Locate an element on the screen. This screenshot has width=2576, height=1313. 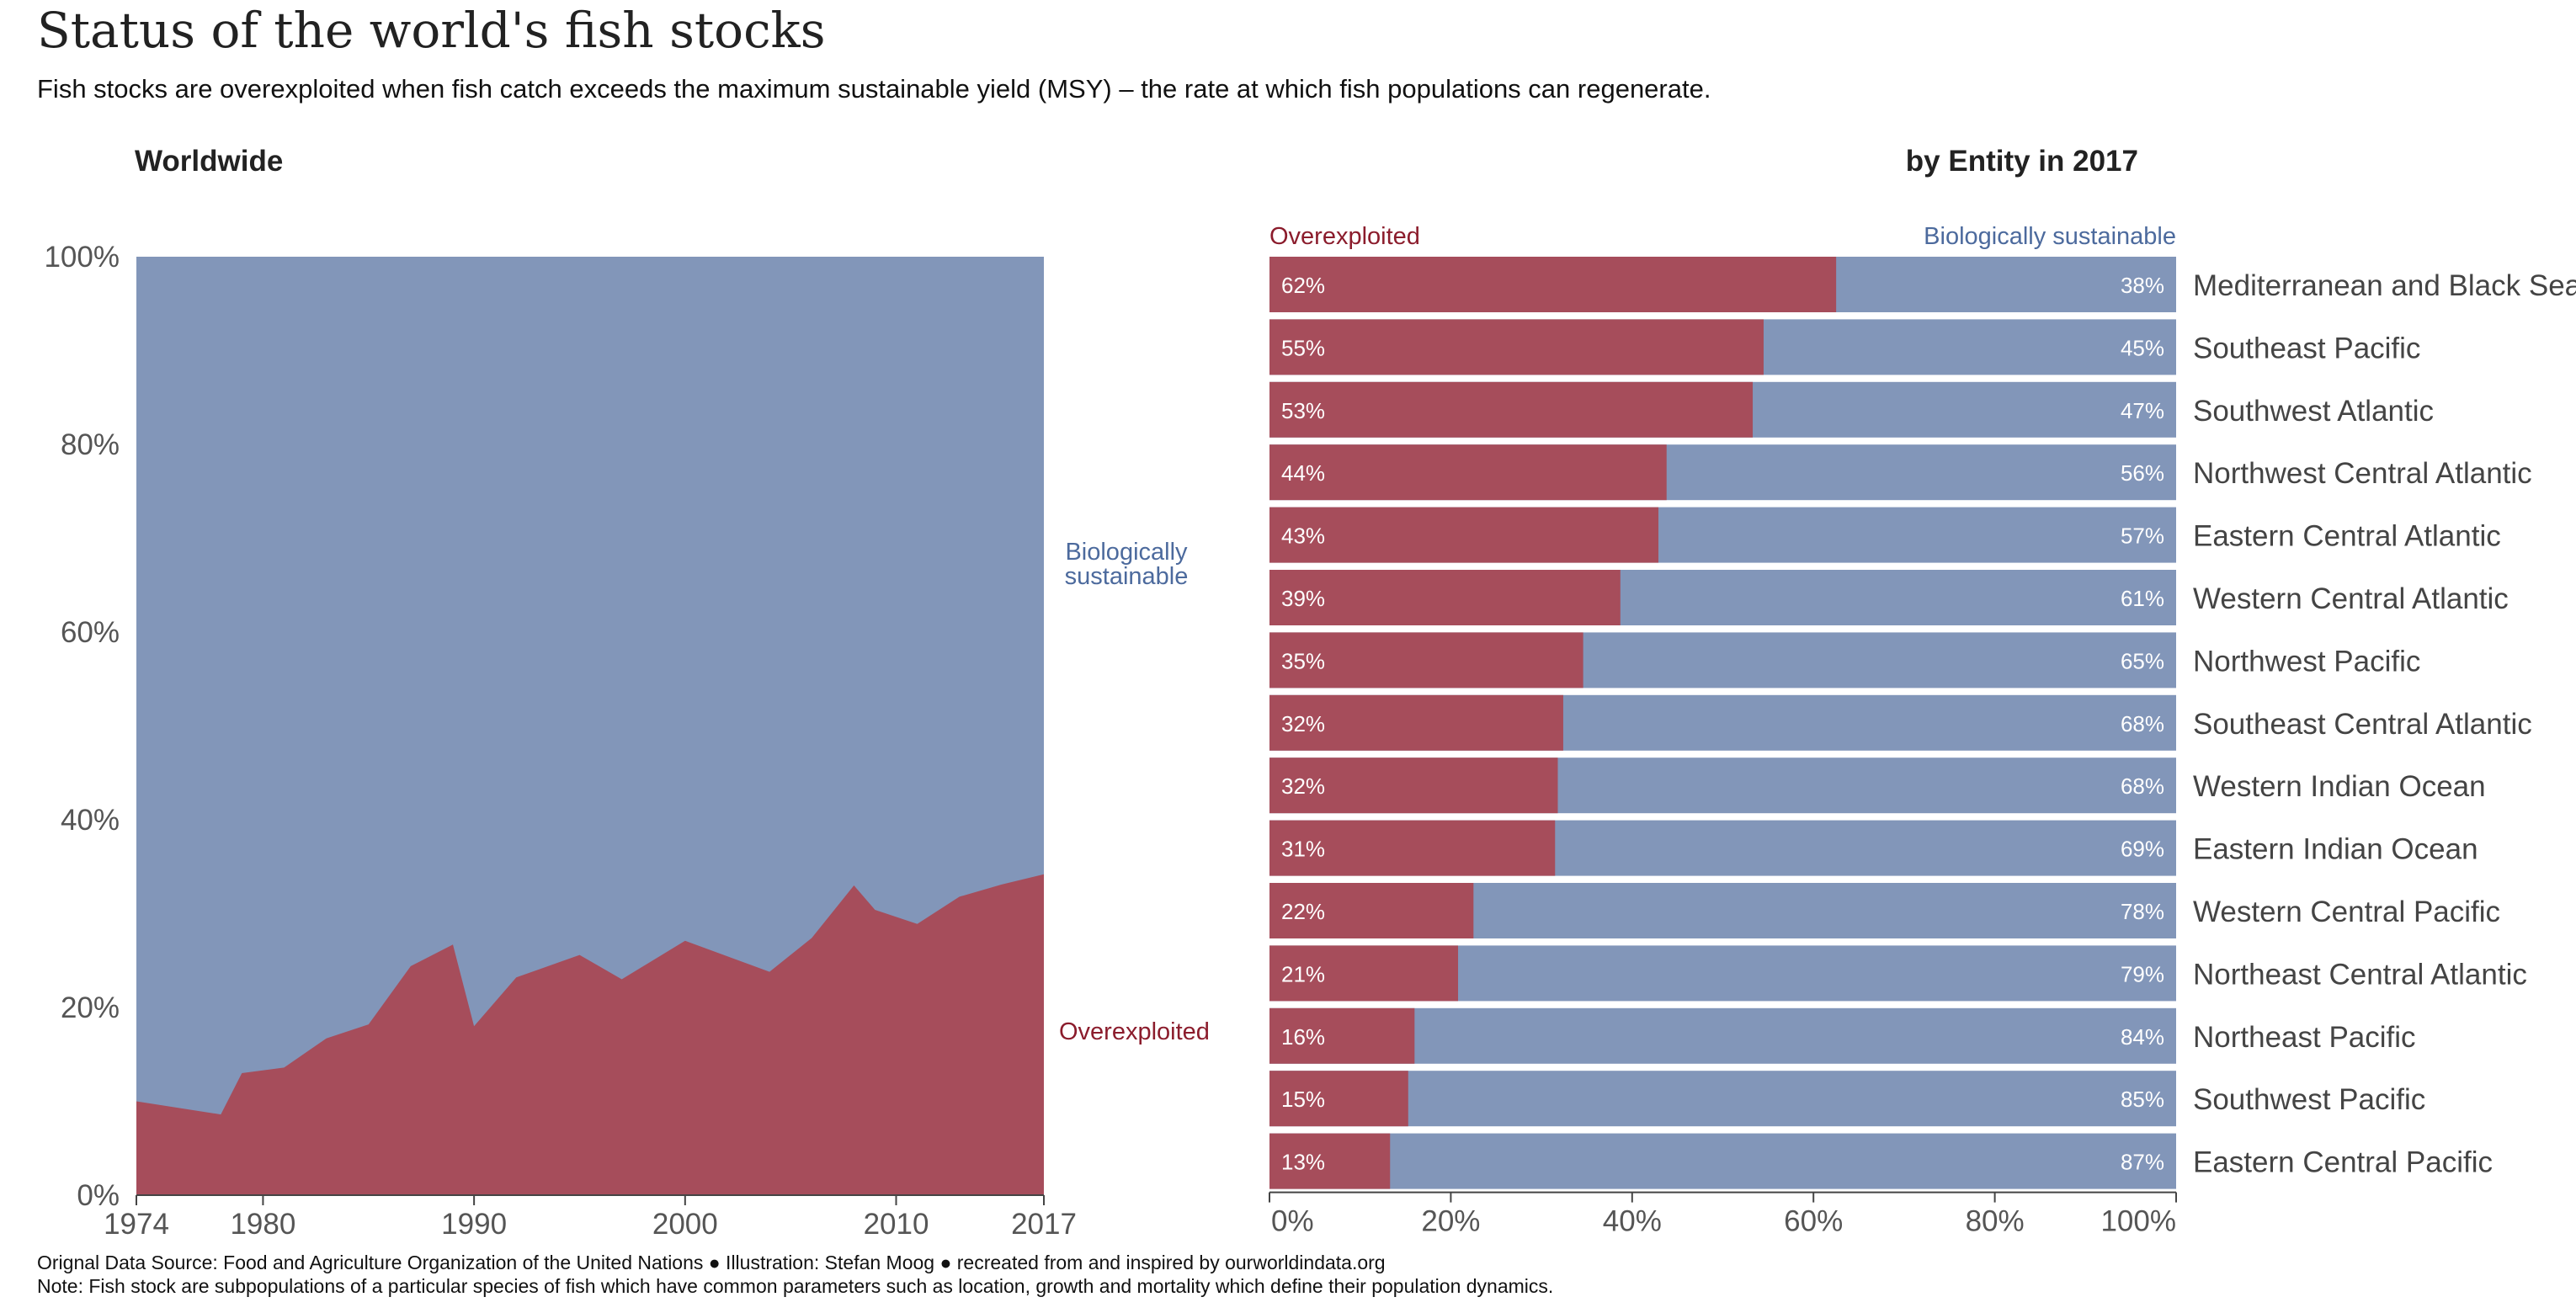
bar-sustainable-label: 79% is located at coordinates (2142, 973).